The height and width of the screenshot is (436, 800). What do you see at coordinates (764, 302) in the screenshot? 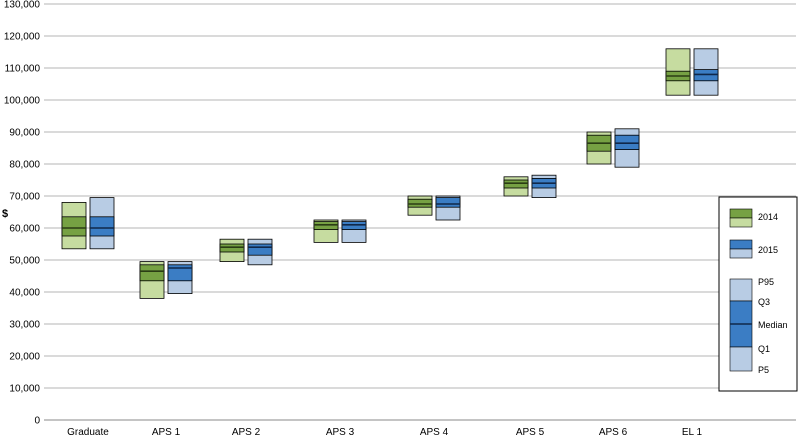
I see `legend-stat-label: Q3` at bounding box center [764, 302].